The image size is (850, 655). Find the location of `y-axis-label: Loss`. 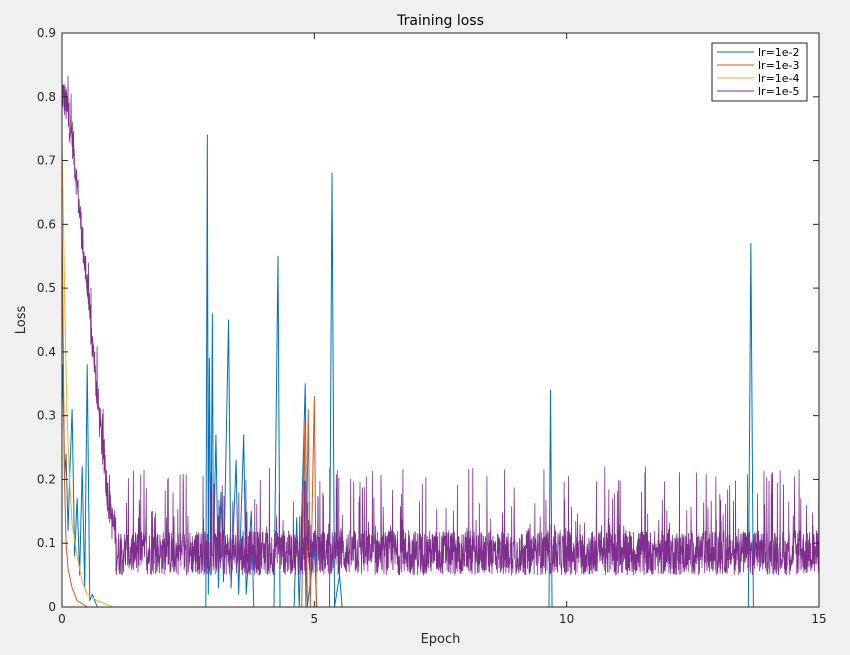

y-axis-label: Loss is located at coordinates (21, 320).